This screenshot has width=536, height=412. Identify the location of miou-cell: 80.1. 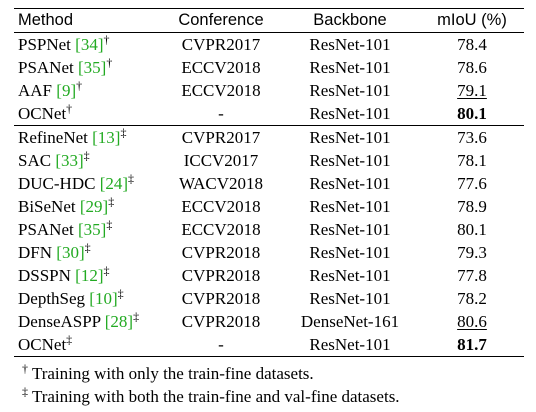
(472, 114).